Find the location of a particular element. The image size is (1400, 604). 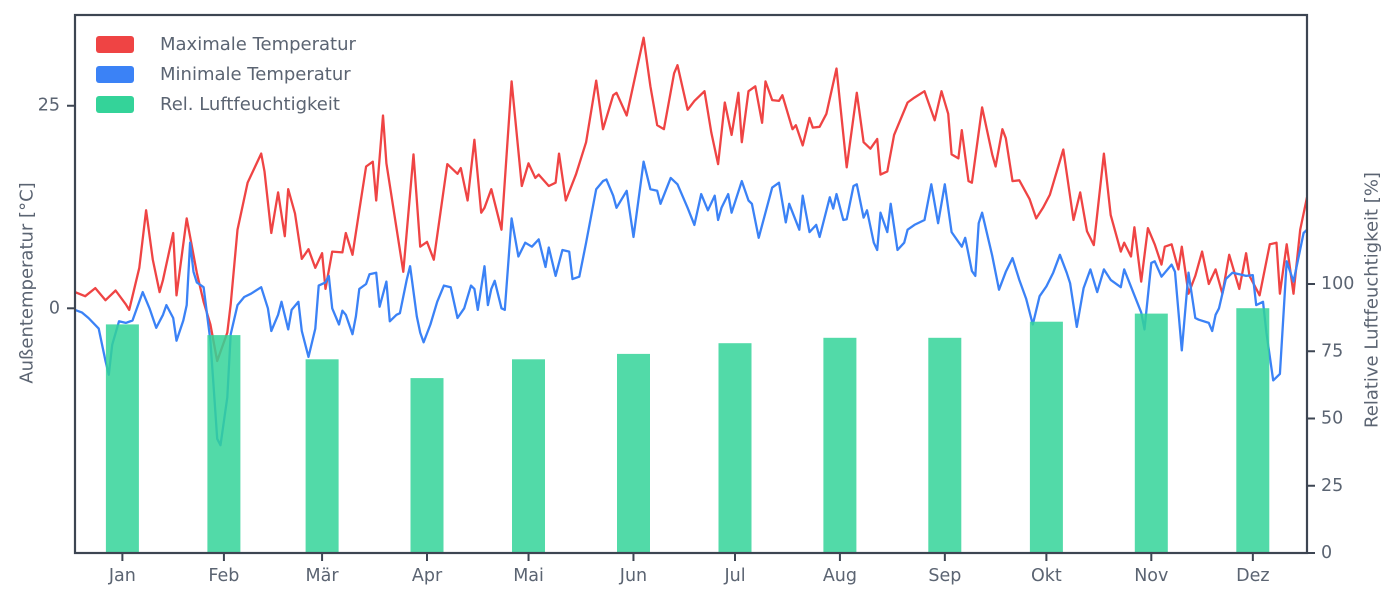

x-tick-label: Apr is located at coordinates (427, 576).